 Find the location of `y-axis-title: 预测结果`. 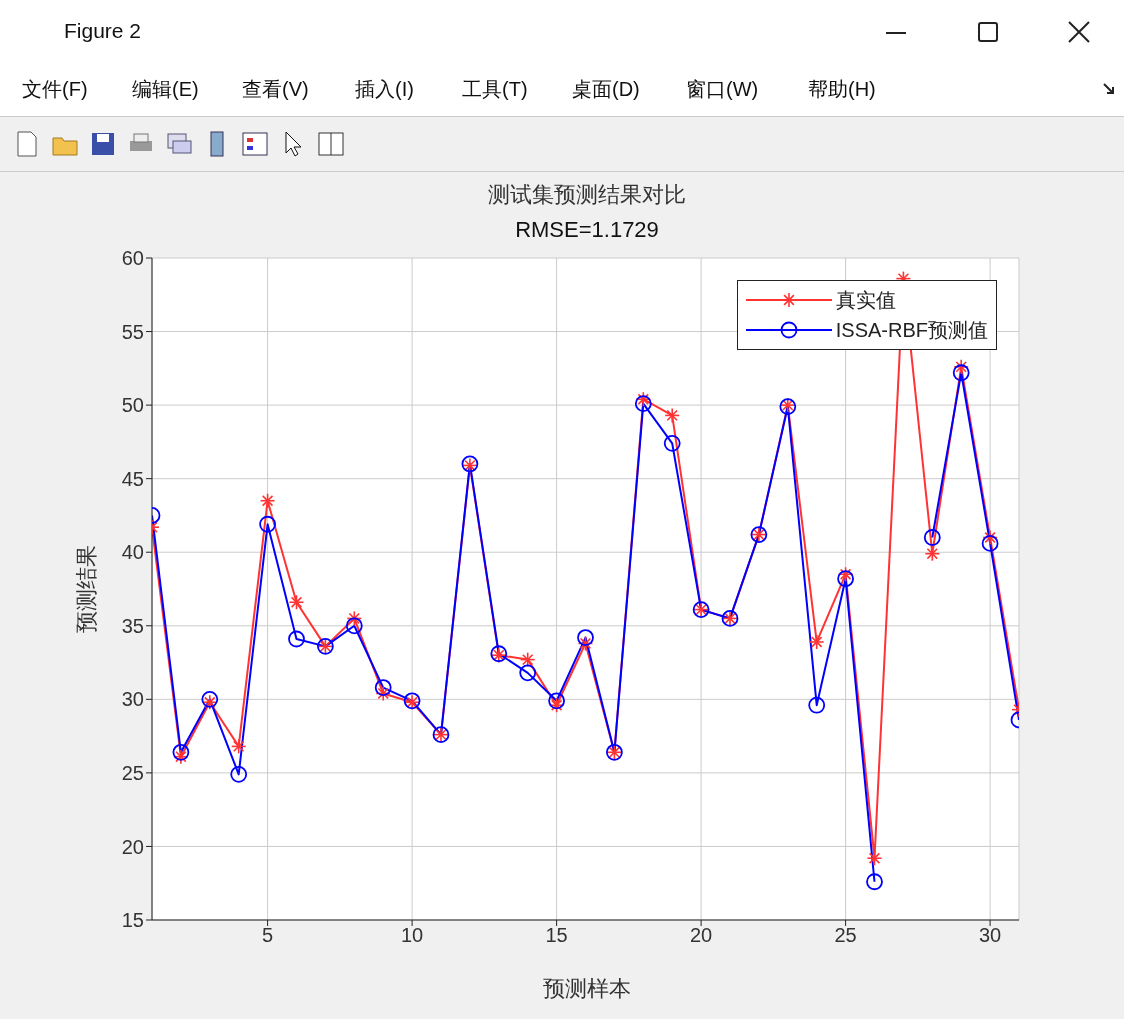

y-axis-title: 预测结果 is located at coordinates (86, 589).